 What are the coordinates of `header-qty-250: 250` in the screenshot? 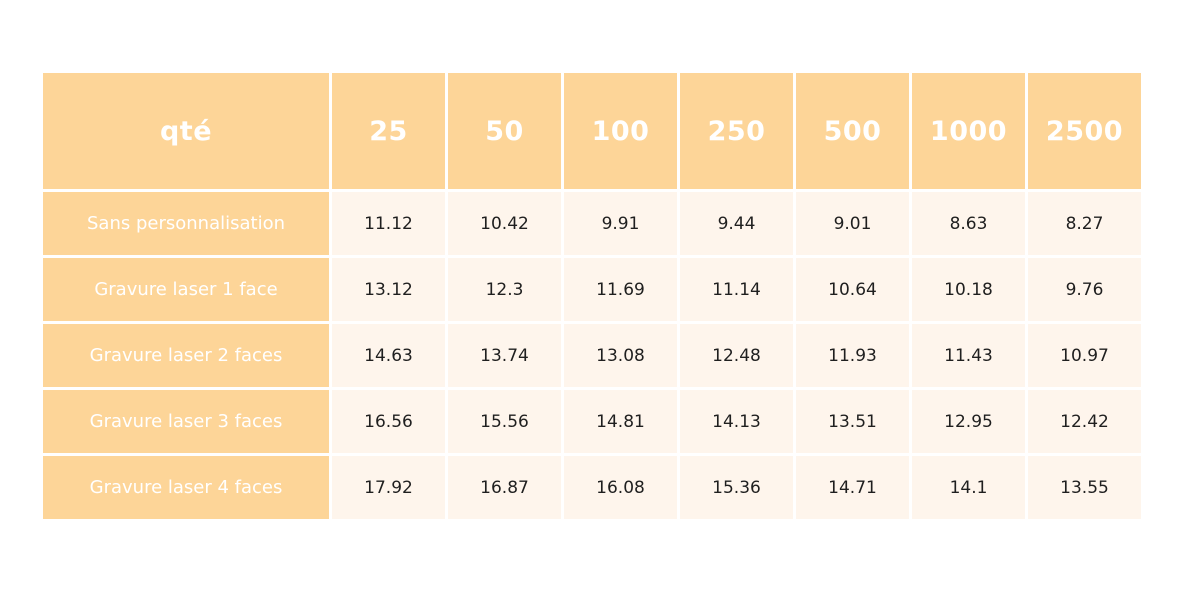 It's located at (736, 131).